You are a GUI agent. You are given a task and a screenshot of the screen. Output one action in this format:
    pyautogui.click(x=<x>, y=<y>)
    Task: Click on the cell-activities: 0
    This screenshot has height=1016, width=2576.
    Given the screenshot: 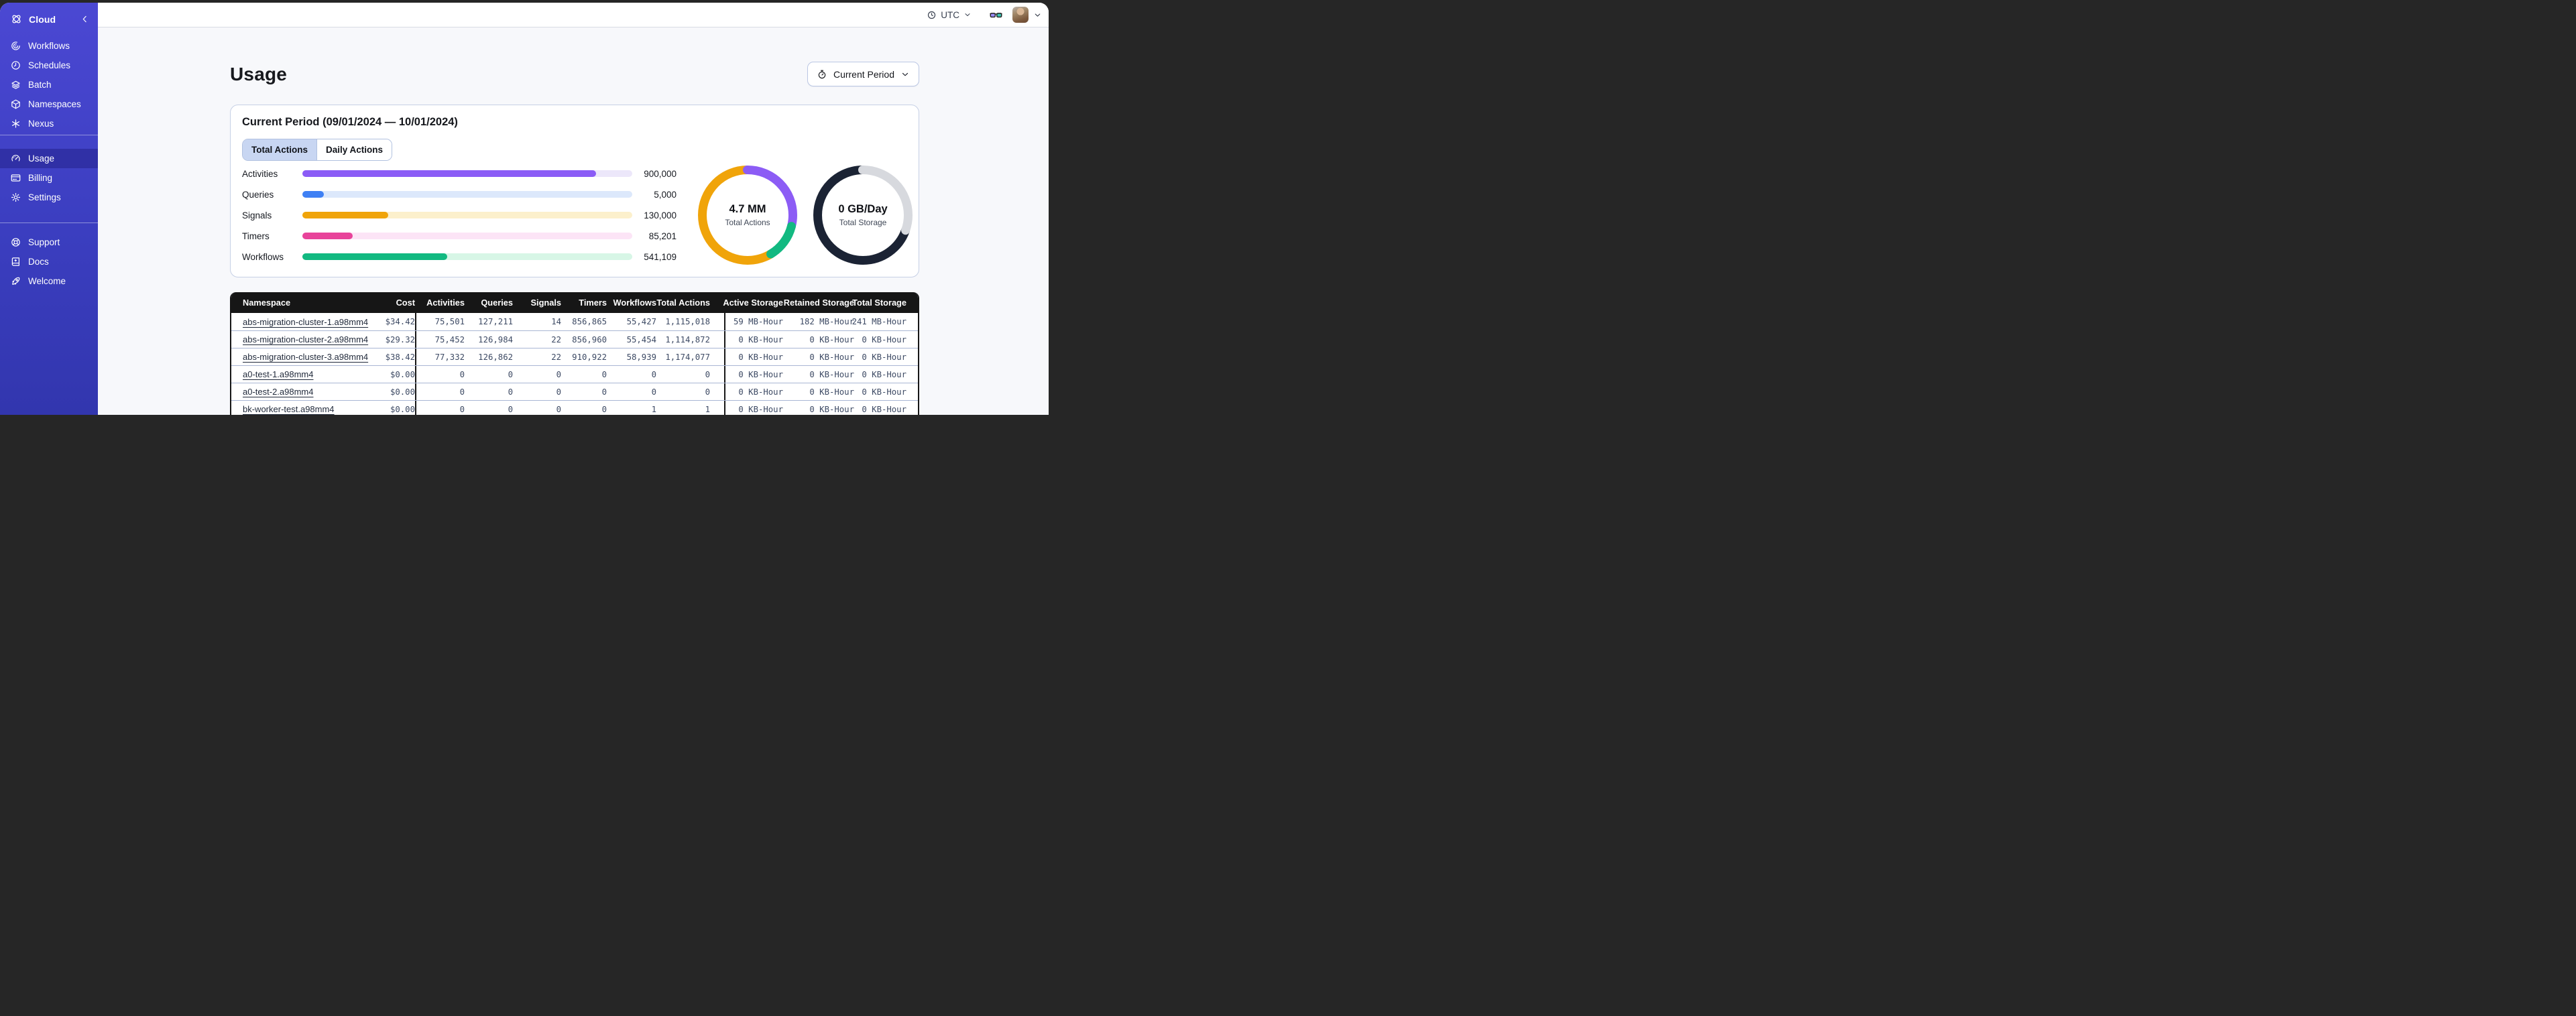 What is the action you would take?
    pyautogui.click(x=462, y=409)
    